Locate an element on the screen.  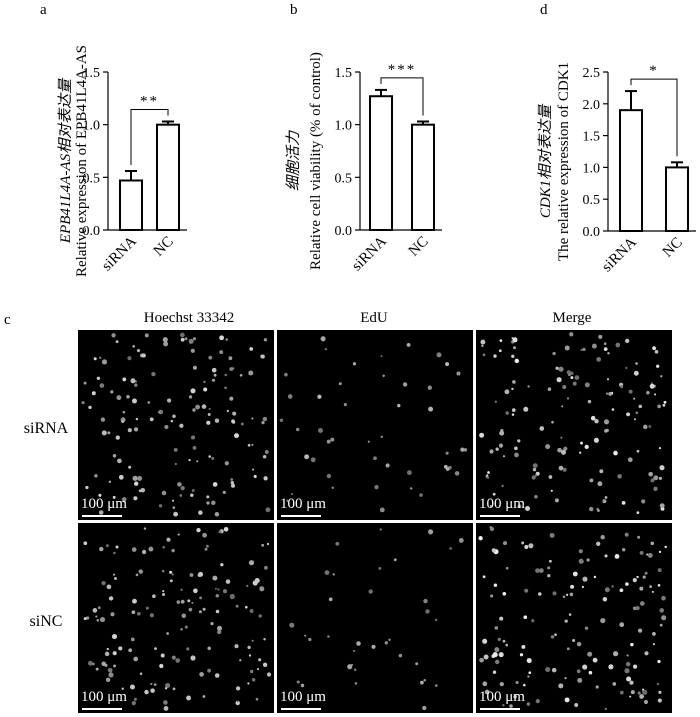
y-tick-label: 0.0 is located at coordinates (592, 232).